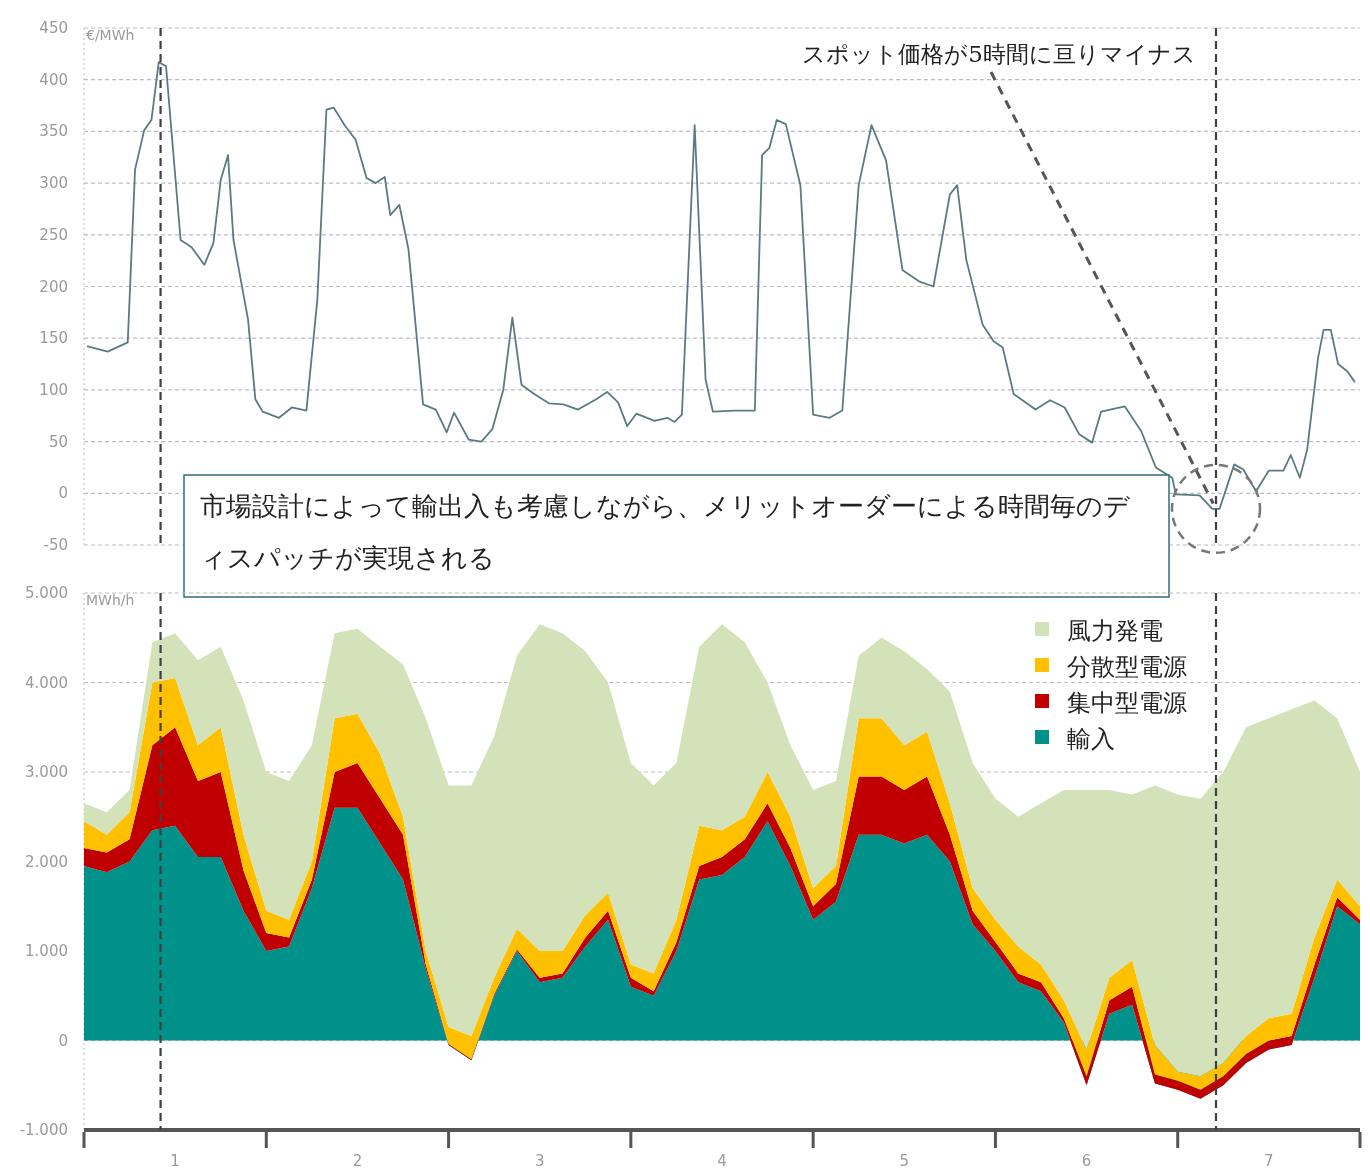 The image size is (1370, 1168). I want to click on y-tick-label: 250, so click(53, 234).